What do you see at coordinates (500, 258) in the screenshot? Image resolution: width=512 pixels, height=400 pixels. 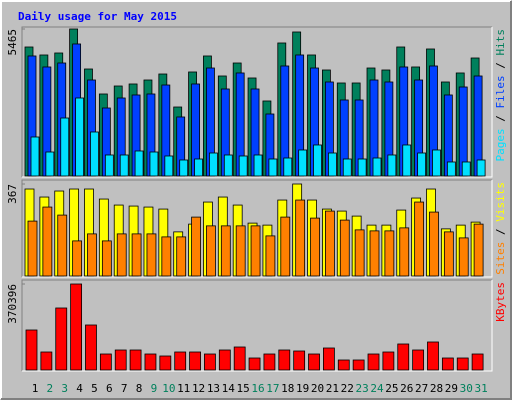 I see `legend-entry: Sites` at bounding box center [500, 258].